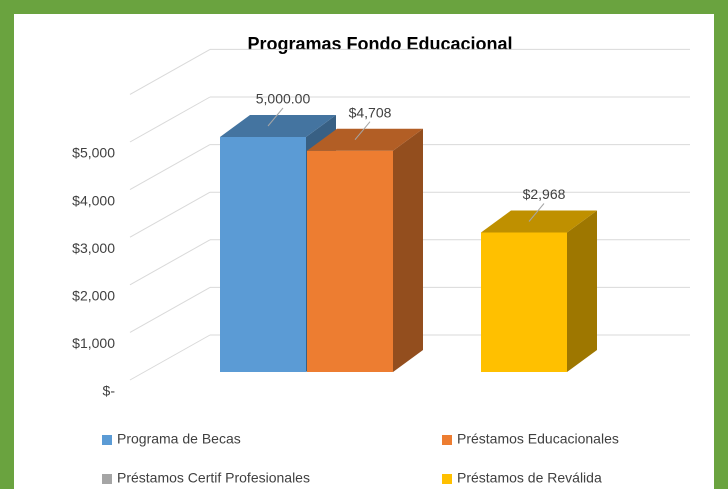 This screenshot has height=494, width=728. Describe the element at coordinates (370, 112) in the screenshot. I see `data-label: $4,708` at that location.